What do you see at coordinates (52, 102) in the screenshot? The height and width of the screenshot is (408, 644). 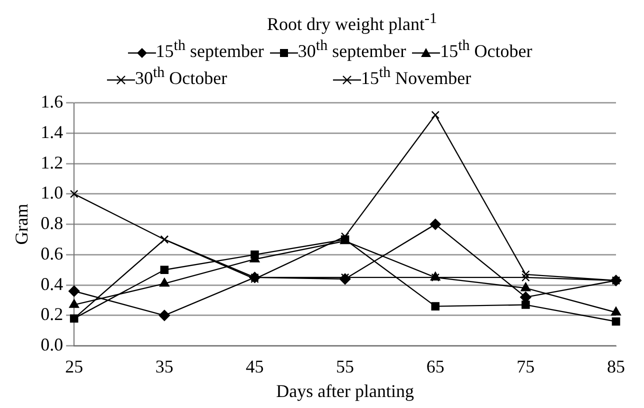 I see `y-tick-label: 1.6` at bounding box center [52, 102].